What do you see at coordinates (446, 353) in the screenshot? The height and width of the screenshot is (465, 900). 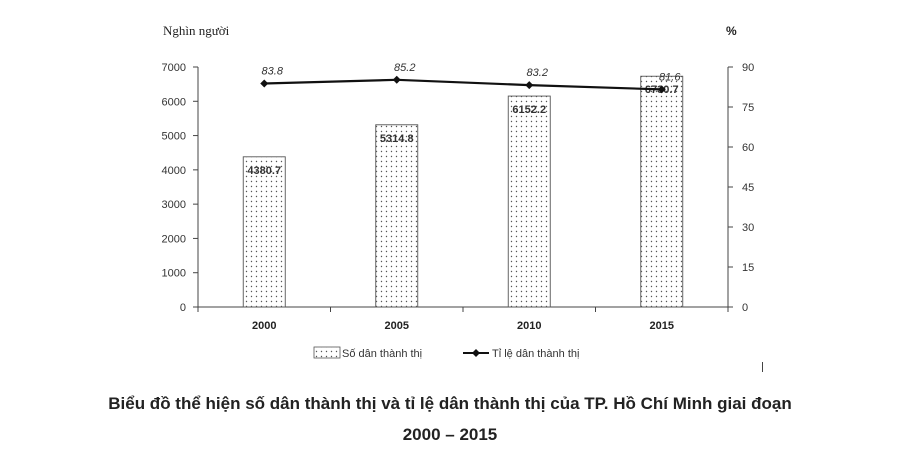 I see `legend: Số dân thành thị Tỉ lệ dân thành thị` at bounding box center [446, 353].